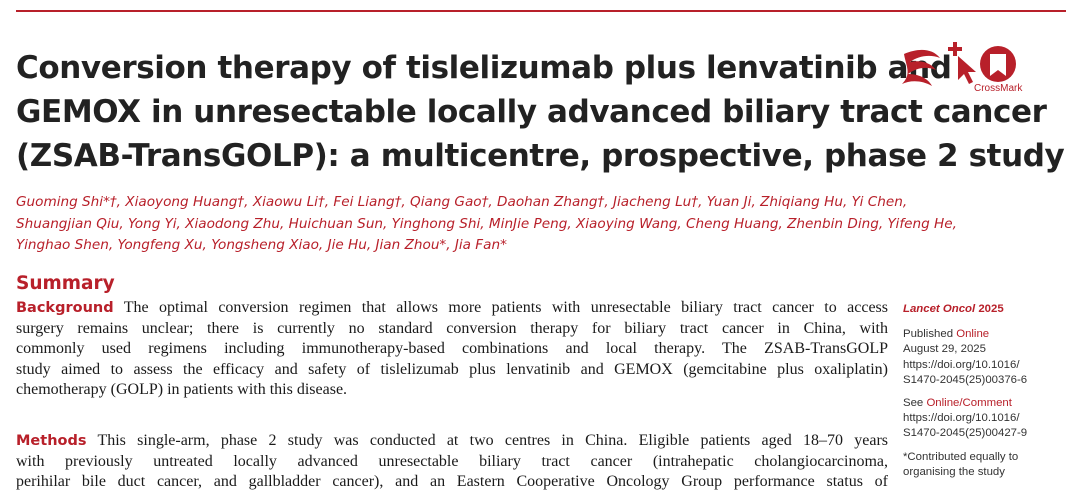 This screenshot has height=498, width=1080. I want to click on doi-link-2b: S1470-2045(25)00427-9, so click(965, 433).